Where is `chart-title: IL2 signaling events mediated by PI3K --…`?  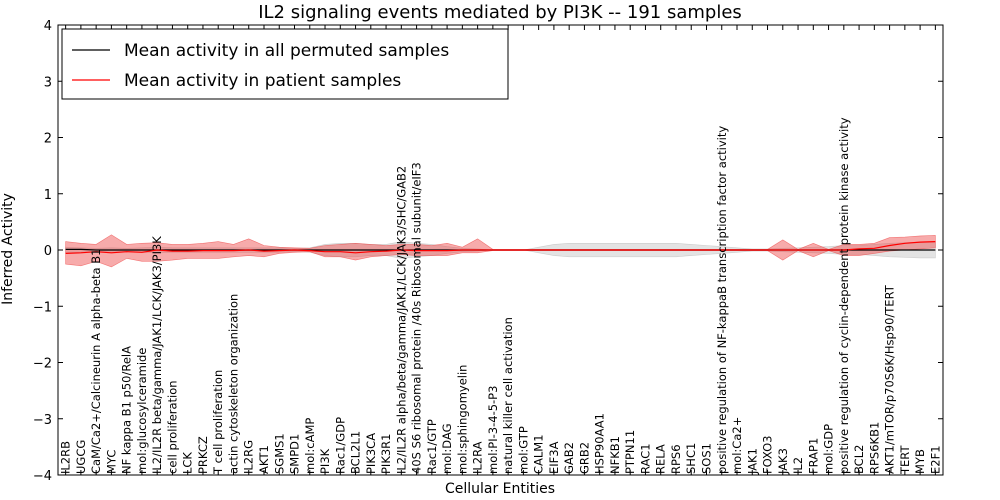 chart-title: IL2 signaling events mediated by PI3K --… is located at coordinates (500, 12).